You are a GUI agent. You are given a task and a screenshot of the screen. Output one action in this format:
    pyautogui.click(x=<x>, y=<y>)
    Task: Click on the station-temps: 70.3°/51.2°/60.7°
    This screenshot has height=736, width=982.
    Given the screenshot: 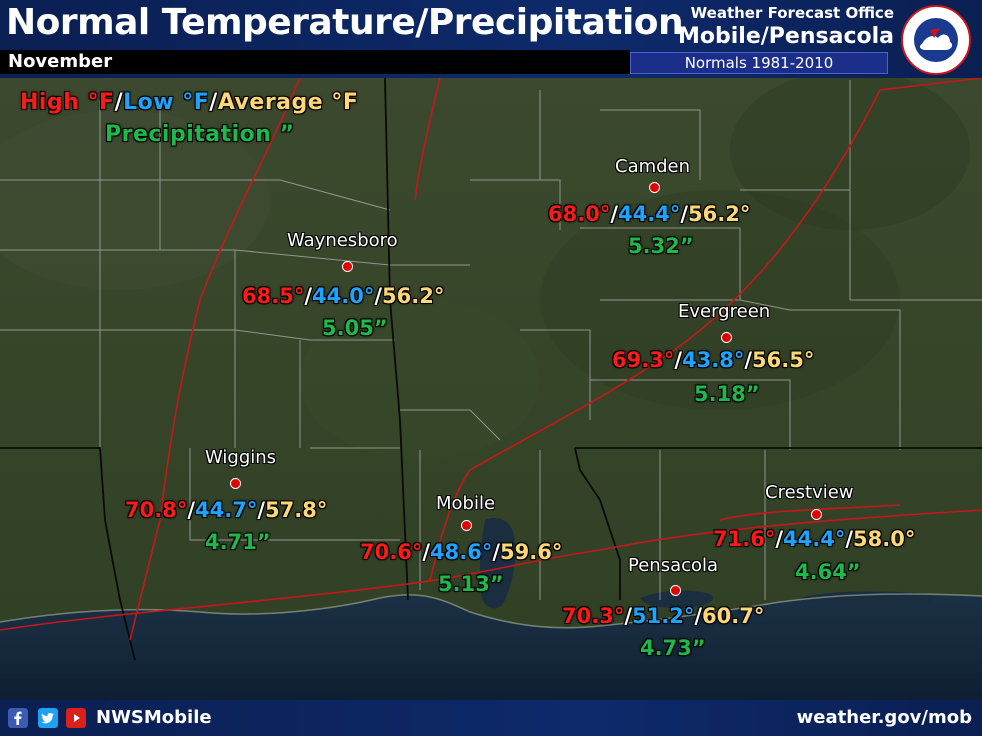 What is the action you would take?
    pyautogui.click(x=663, y=616)
    